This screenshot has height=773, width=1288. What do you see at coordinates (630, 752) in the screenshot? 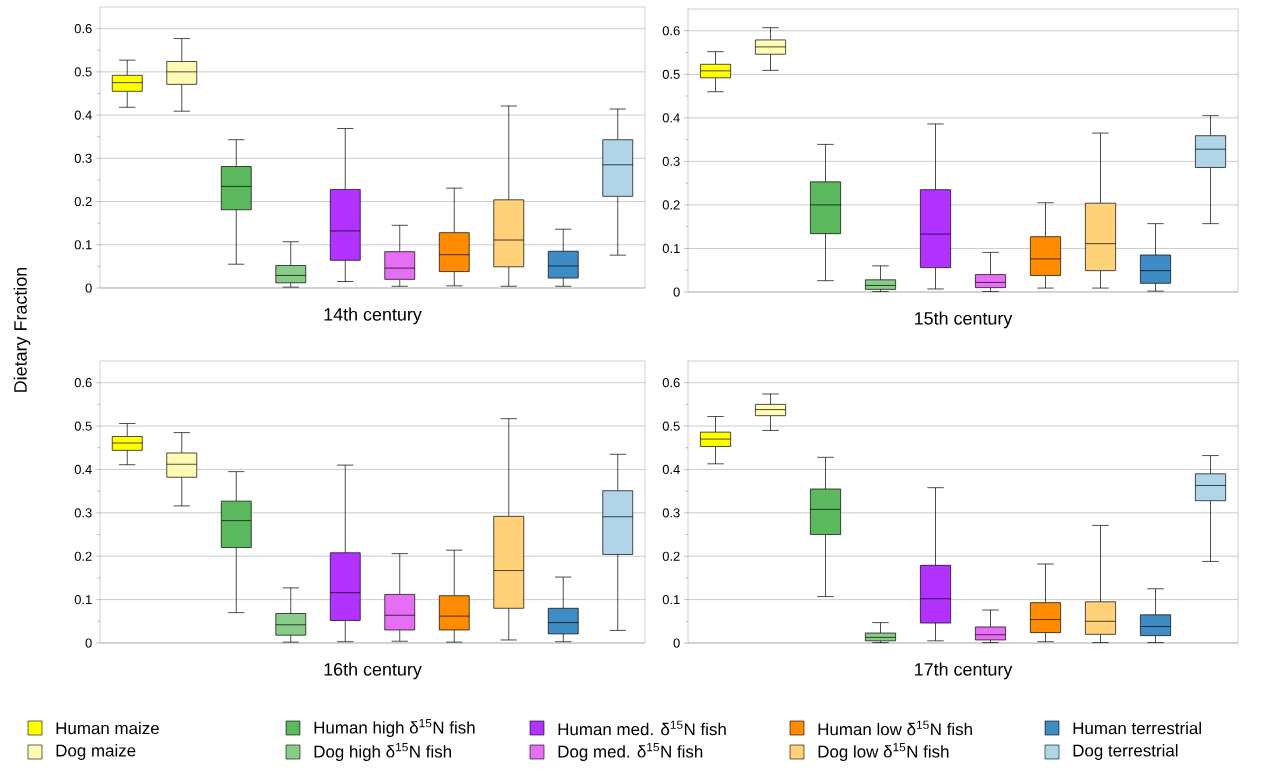
I see `legend-label: Dog med. δ$^{15}$N fish` at bounding box center [630, 752].